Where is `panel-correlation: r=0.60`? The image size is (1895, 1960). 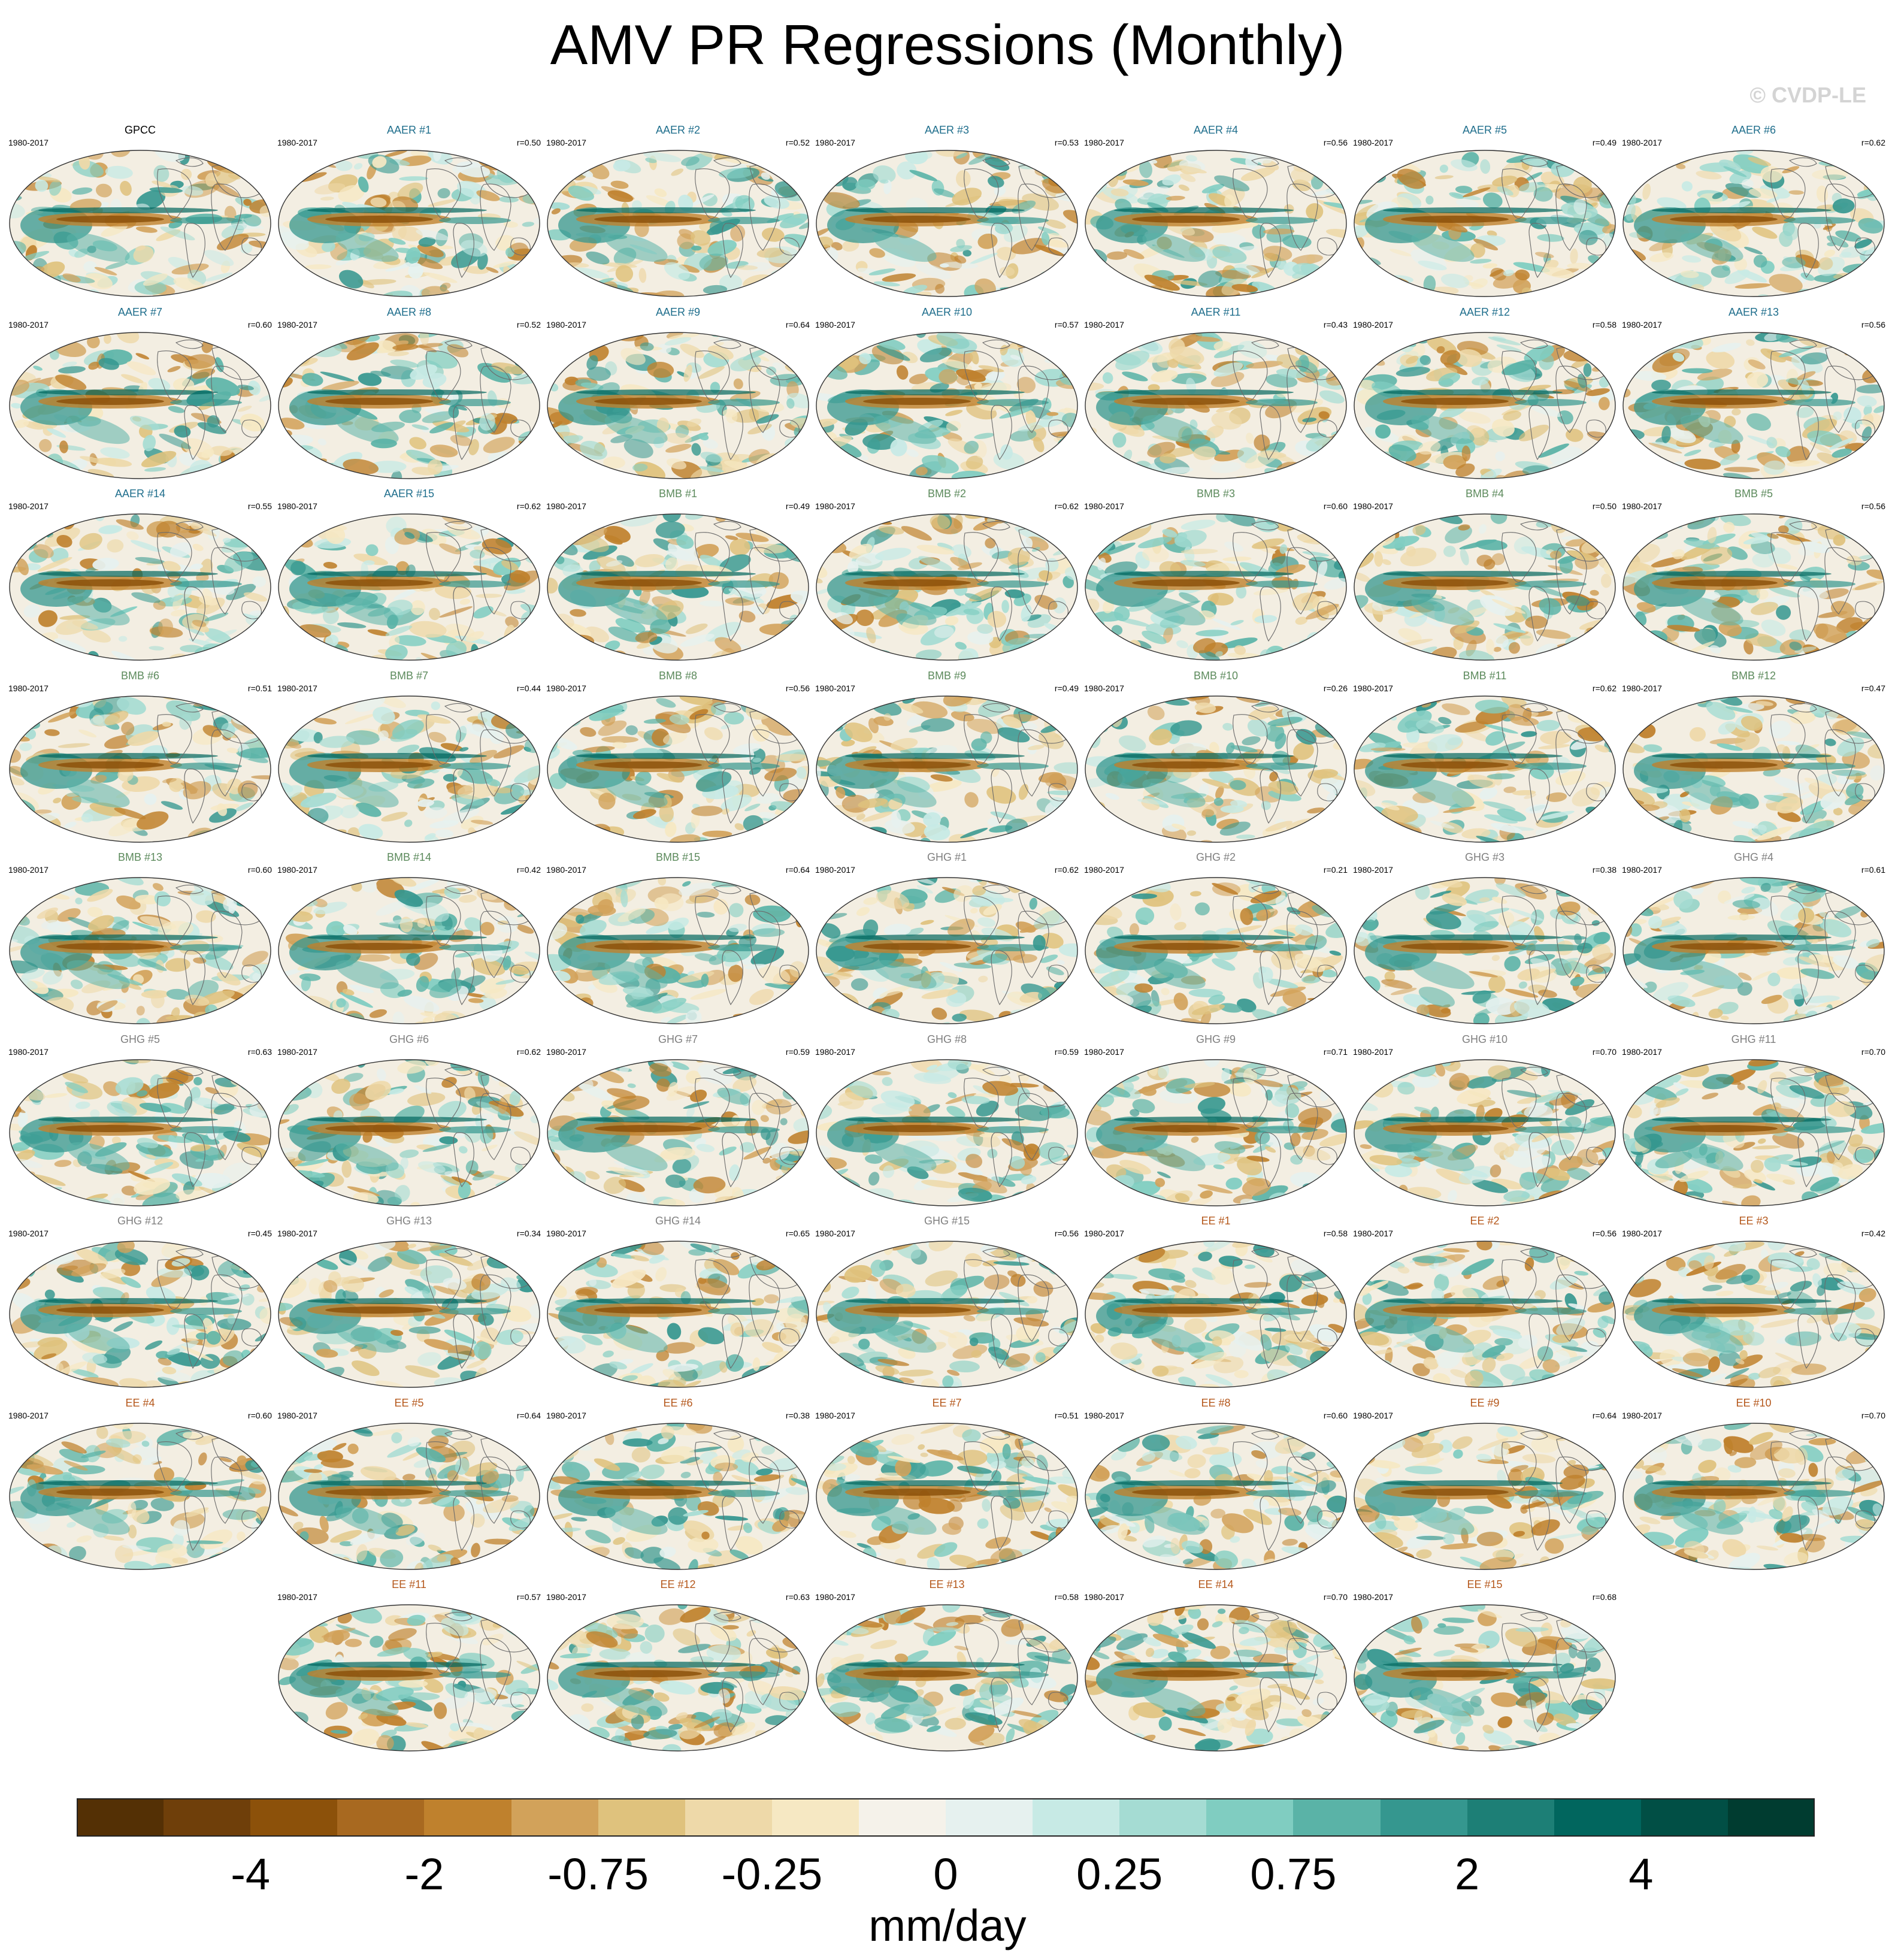
panel-correlation: r=0.60 is located at coordinates (259, 870).